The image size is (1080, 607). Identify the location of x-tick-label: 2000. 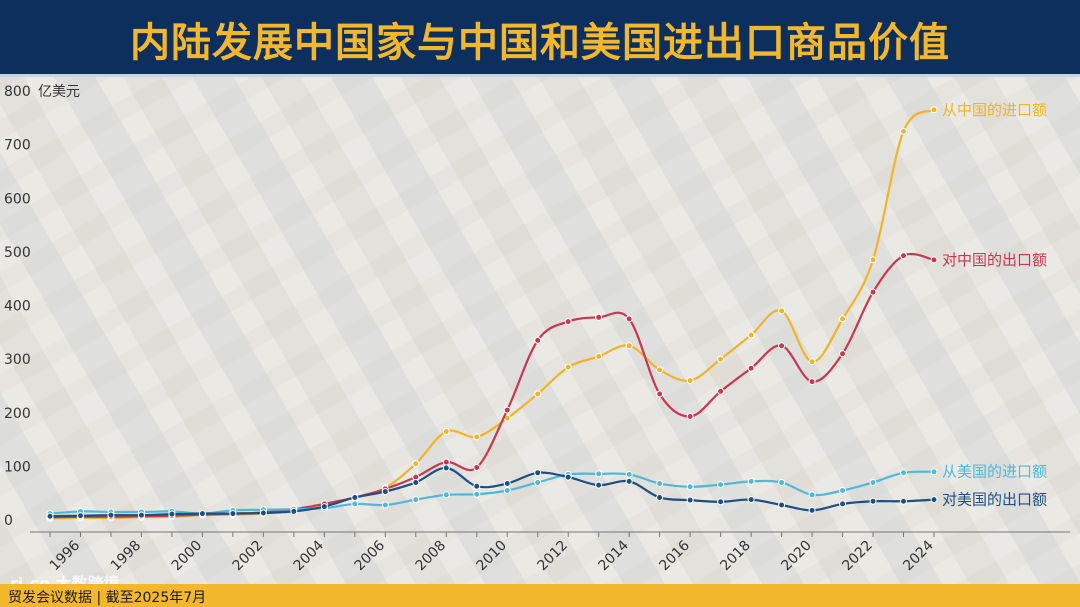
(187, 556).